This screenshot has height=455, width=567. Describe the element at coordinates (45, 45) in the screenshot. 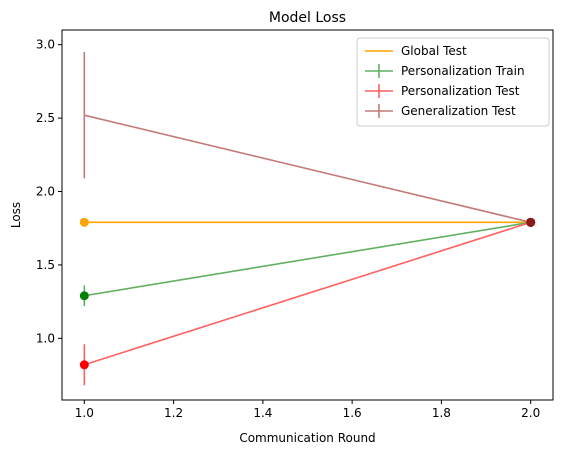

I see `y-tick-label-4: 3.0` at that location.